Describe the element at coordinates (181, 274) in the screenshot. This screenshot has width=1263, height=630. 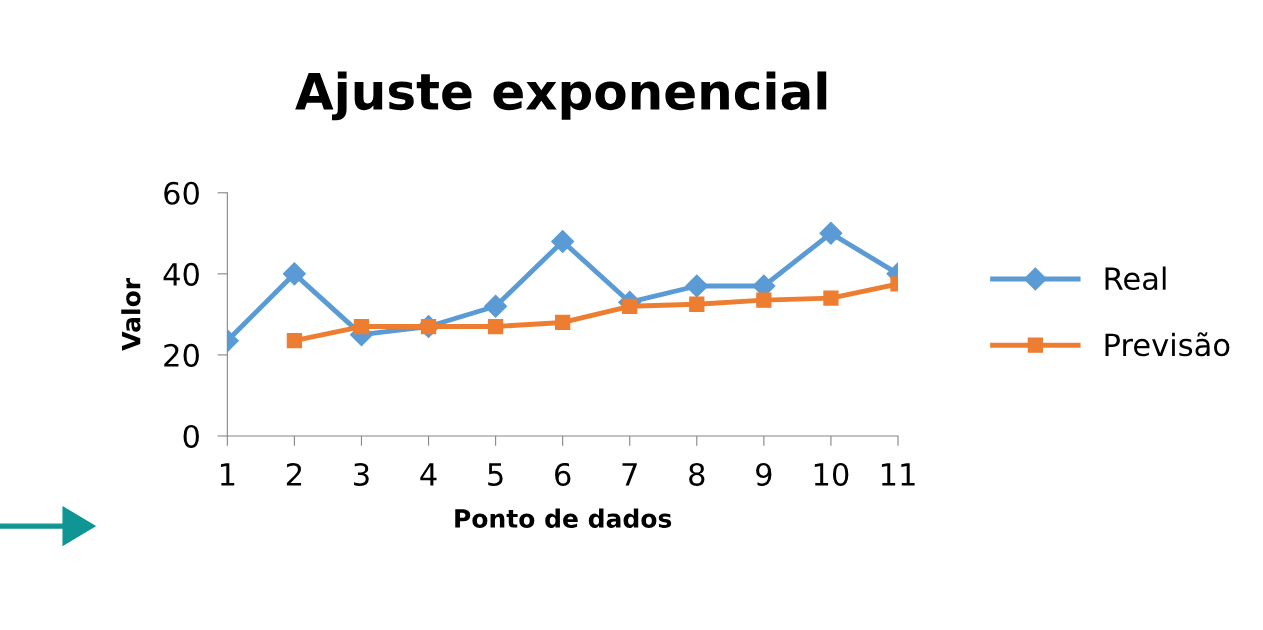
I see `y-tick-label: 40` at that location.